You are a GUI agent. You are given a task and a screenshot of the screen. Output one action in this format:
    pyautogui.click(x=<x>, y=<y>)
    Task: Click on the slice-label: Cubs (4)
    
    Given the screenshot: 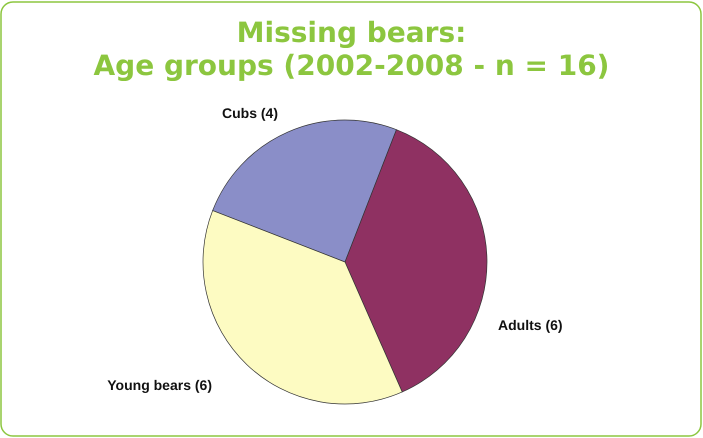 What is the action you would take?
    pyautogui.click(x=250, y=113)
    